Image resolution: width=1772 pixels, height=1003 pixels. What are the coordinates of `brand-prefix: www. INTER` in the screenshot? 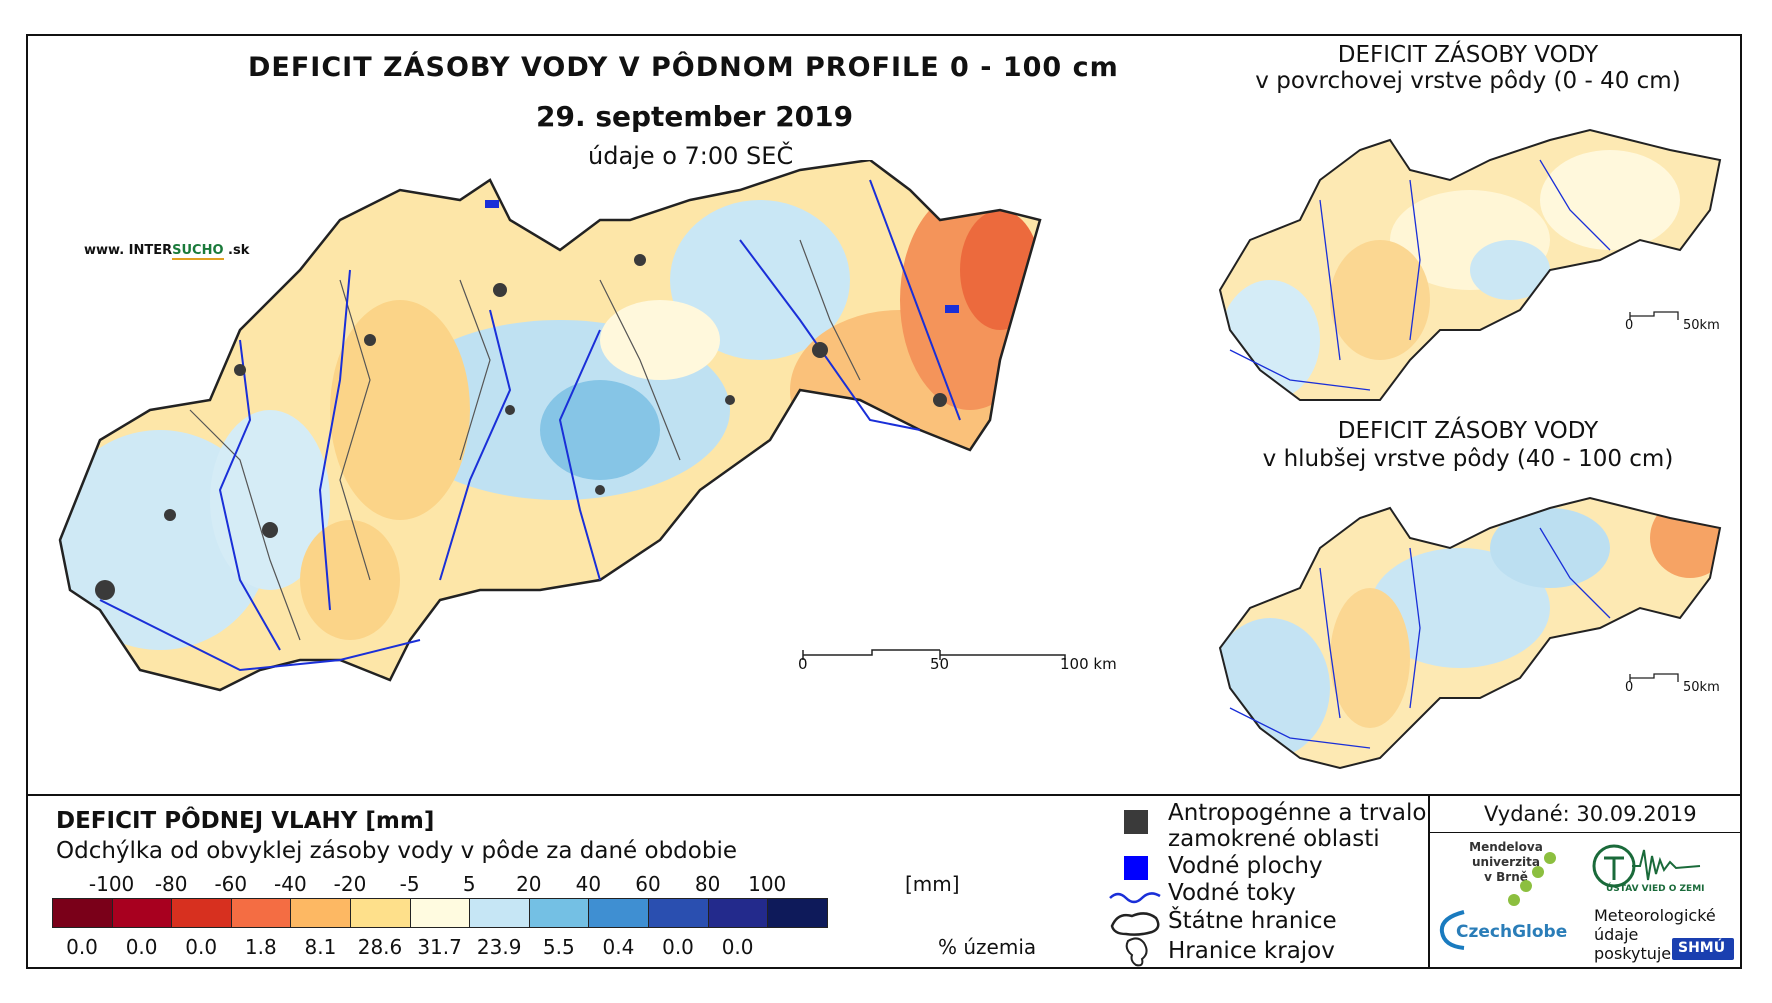 It's located at (128, 250).